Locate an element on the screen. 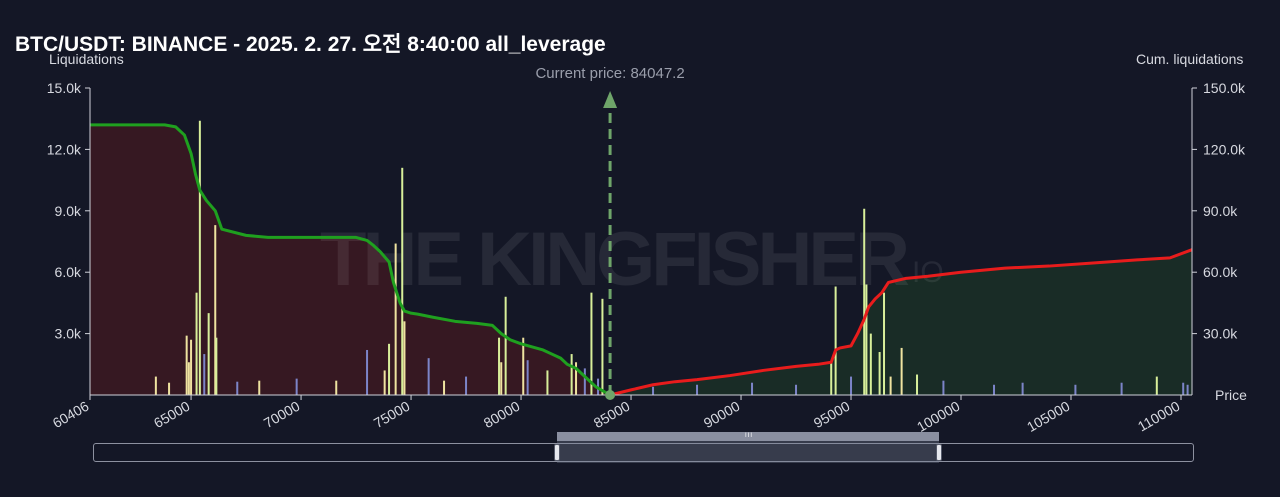  watermark-suffix: IO is located at coordinates (928, 272).